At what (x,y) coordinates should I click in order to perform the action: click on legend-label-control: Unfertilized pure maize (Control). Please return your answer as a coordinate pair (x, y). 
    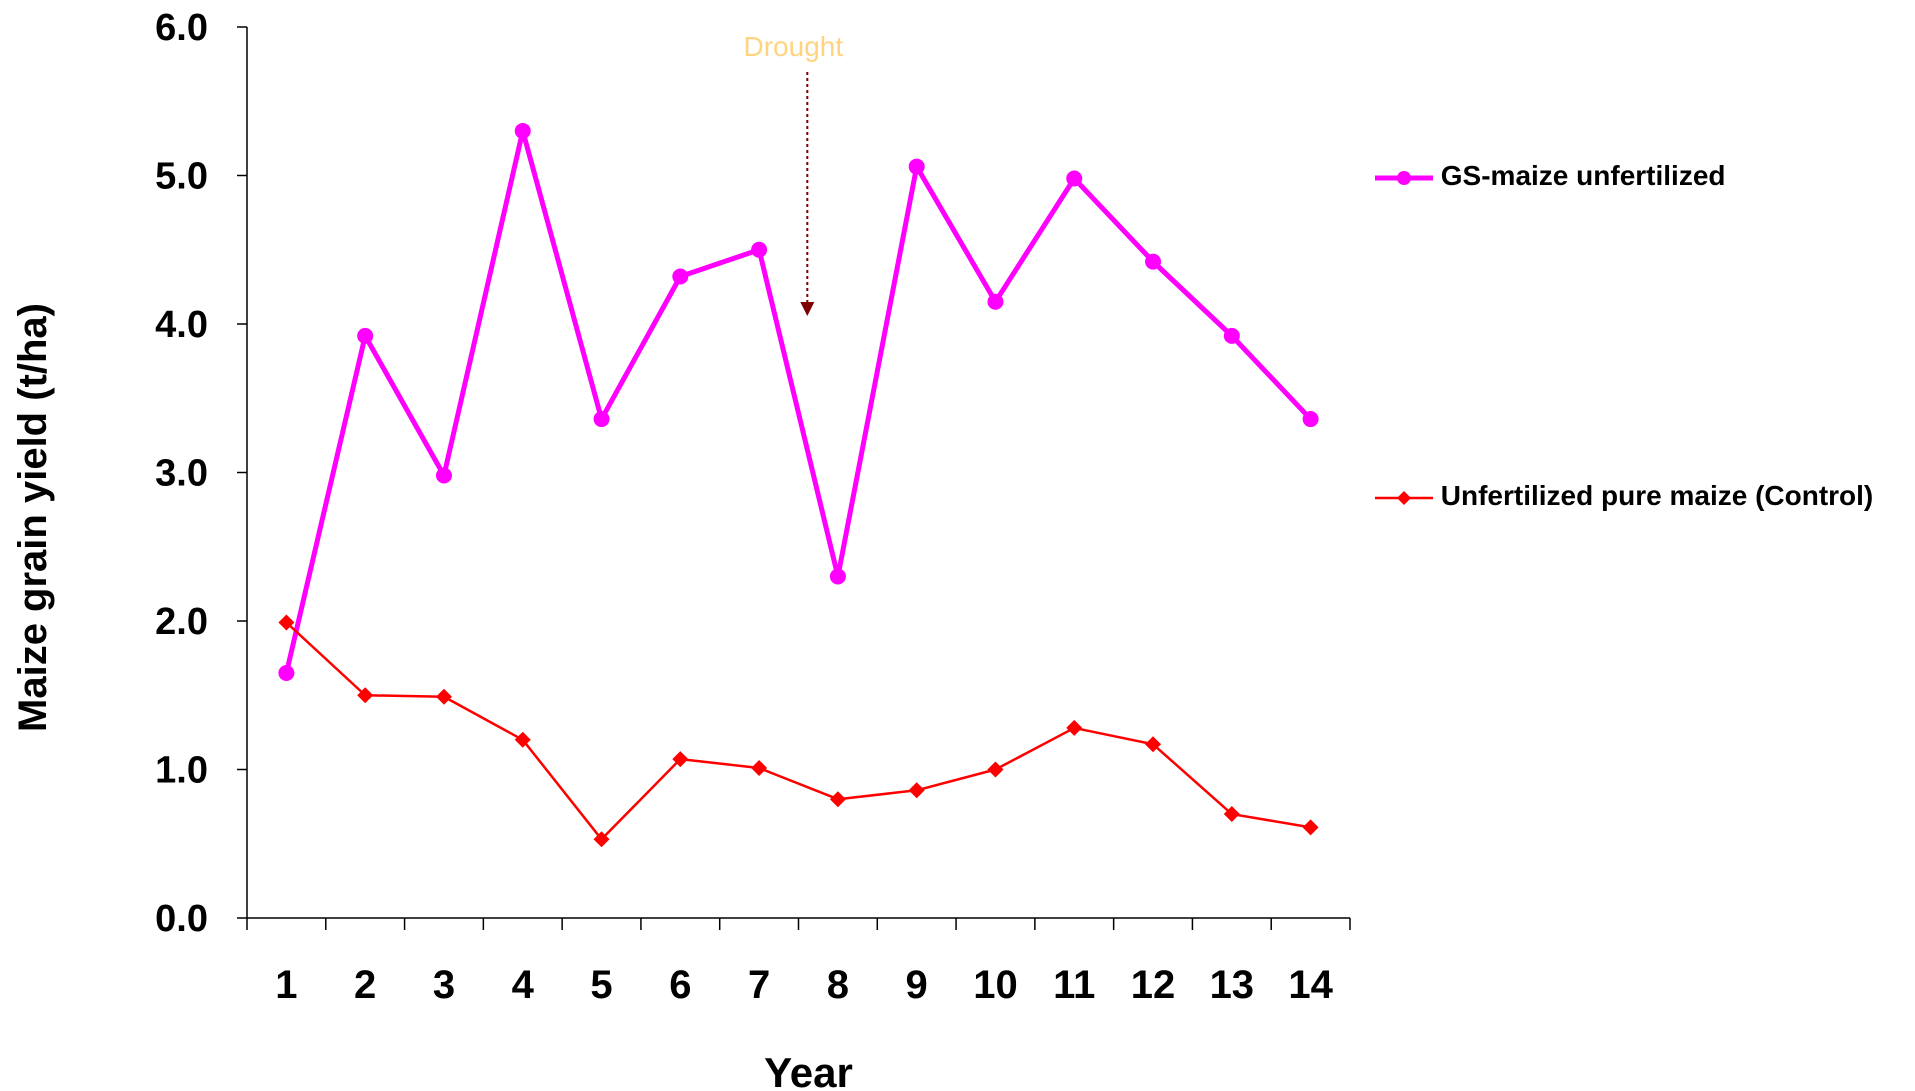
    Looking at the image, I should click on (1657, 495).